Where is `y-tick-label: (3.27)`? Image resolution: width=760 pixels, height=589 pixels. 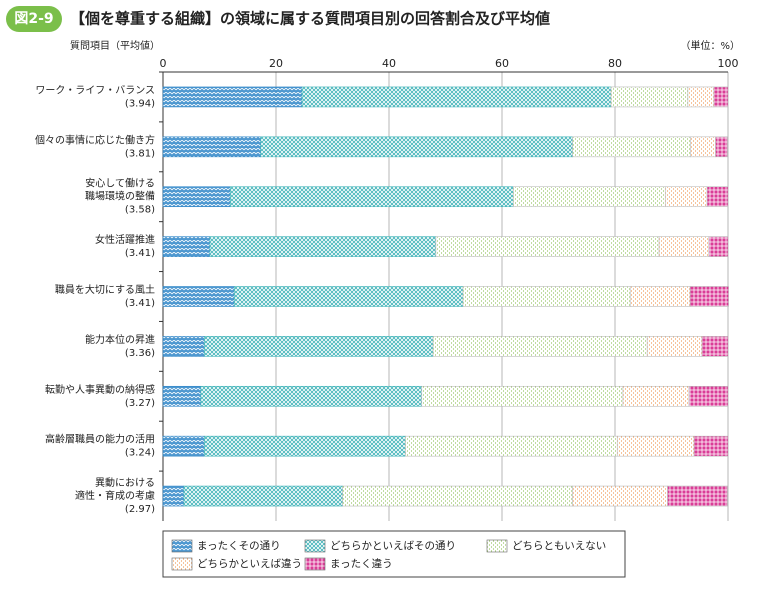 y-tick-label: (3.27) is located at coordinates (140, 403).